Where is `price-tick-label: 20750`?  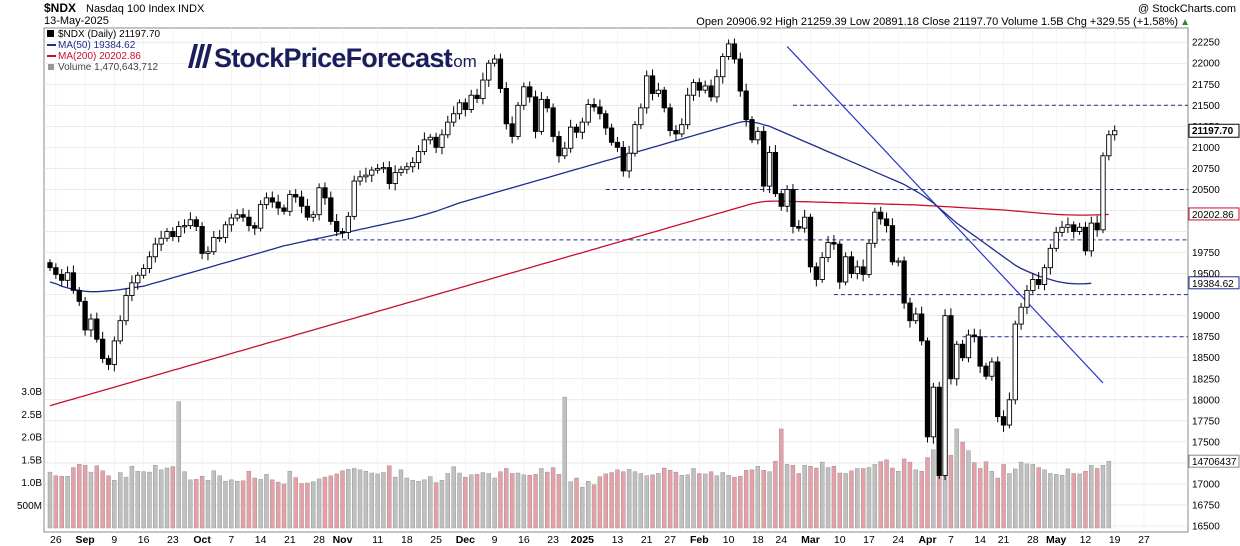
price-tick-label: 20750 is located at coordinates (1206, 169).